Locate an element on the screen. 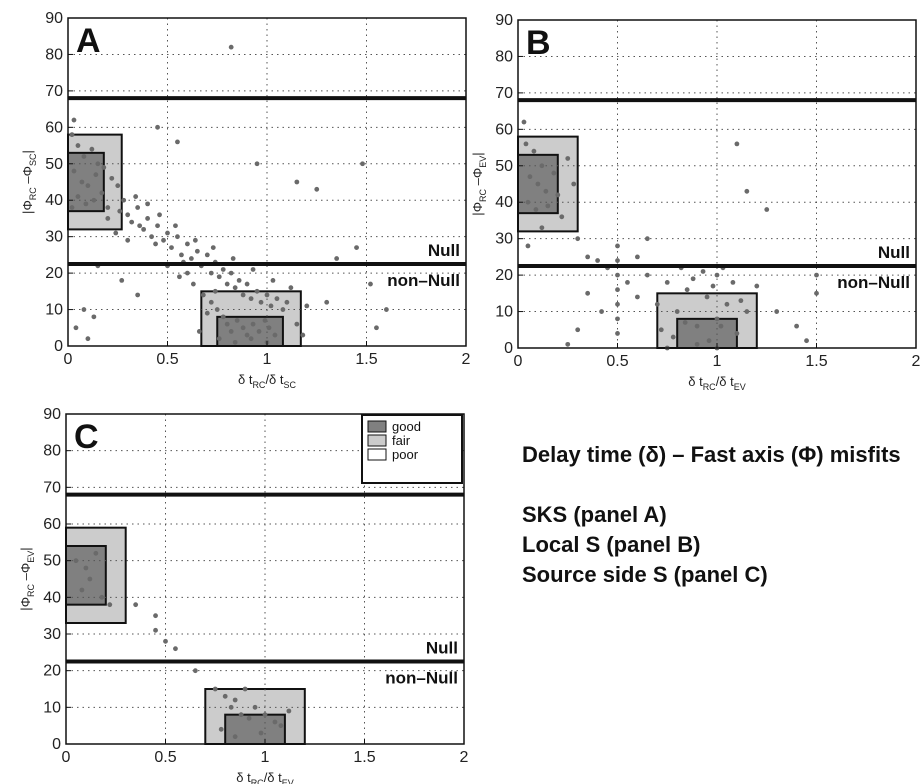 The height and width of the screenshot is (784, 922). x-tick-label: 1.5 is located at coordinates (366, 359).